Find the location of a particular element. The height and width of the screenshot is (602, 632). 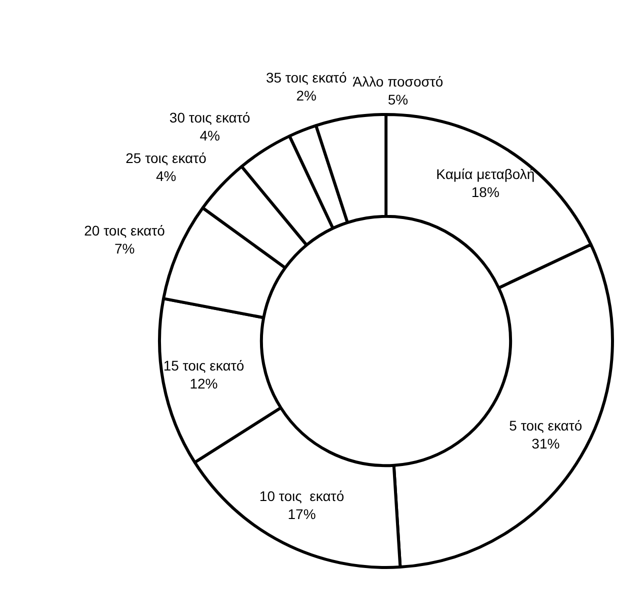

data-label: 12% is located at coordinates (204, 384).